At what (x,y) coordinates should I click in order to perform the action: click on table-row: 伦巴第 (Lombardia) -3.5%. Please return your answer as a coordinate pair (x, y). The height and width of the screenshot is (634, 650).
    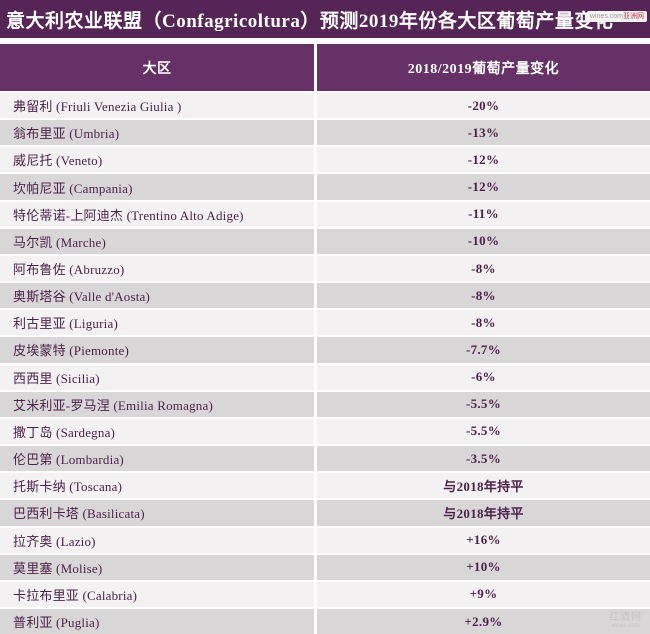
    Looking at the image, I should click on (325, 458).